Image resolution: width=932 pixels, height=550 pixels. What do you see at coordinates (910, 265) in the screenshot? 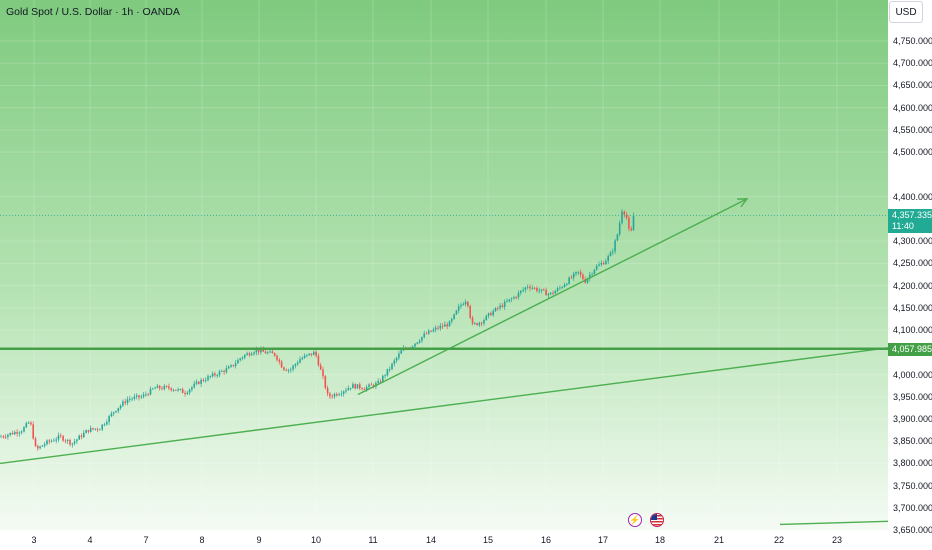
I see `price-axis-background` at bounding box center [910, 265].